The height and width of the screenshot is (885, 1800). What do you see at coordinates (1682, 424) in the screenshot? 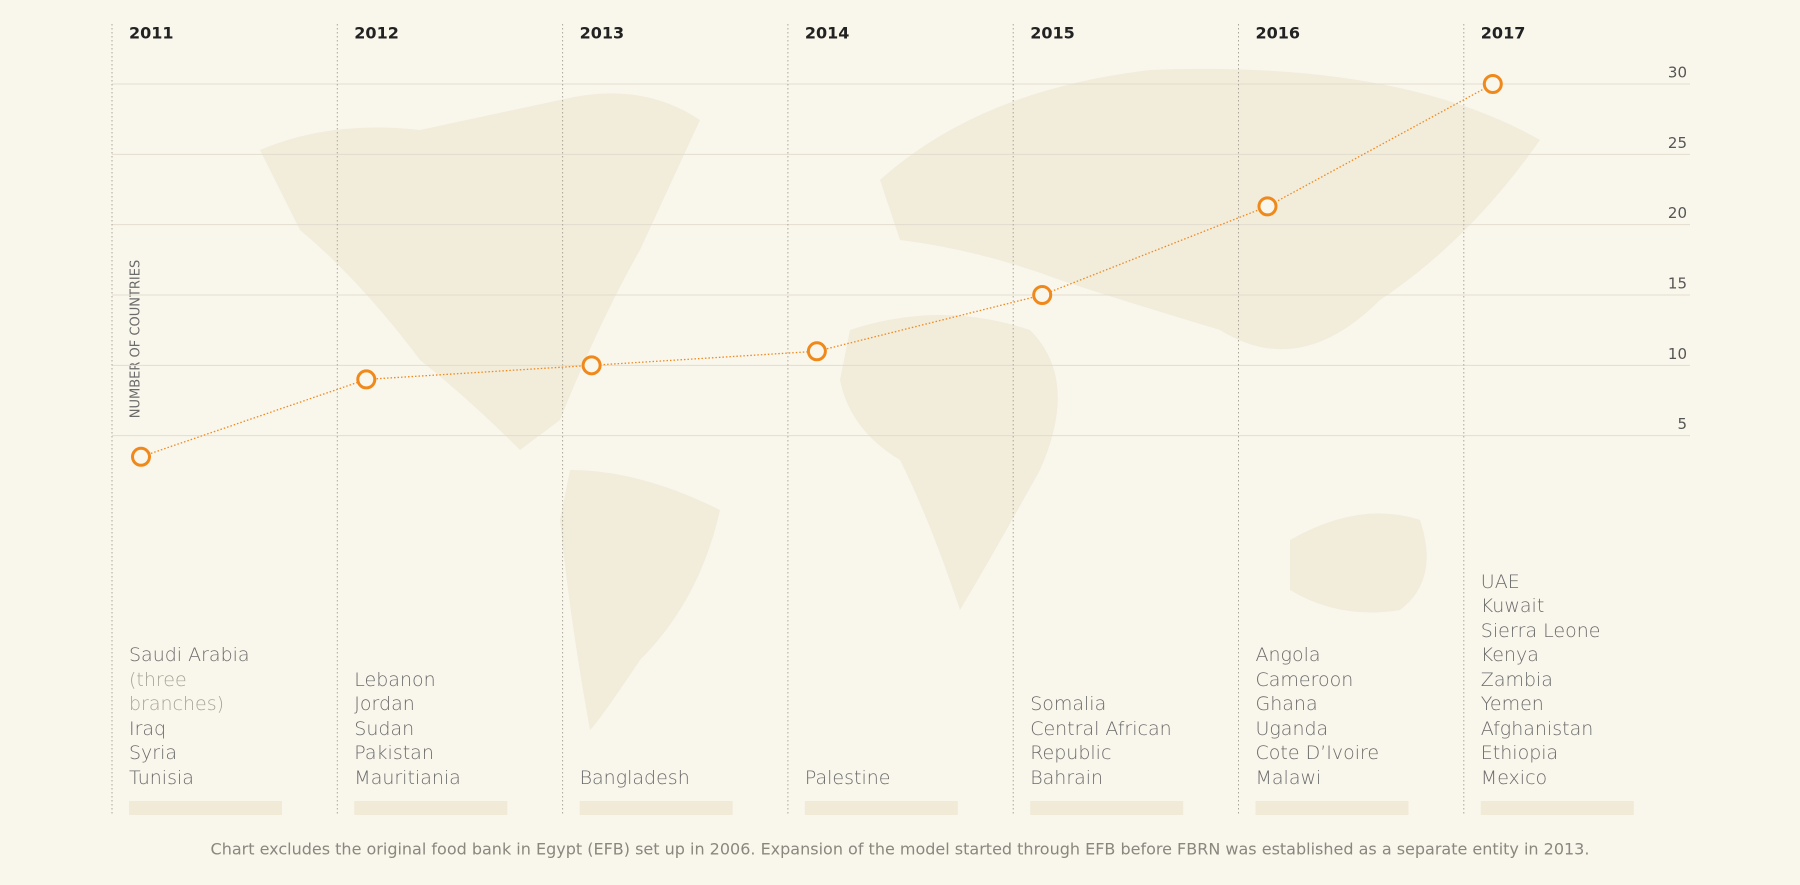
I see `y-tick-label: 5` at bounding box center [1682, 424].